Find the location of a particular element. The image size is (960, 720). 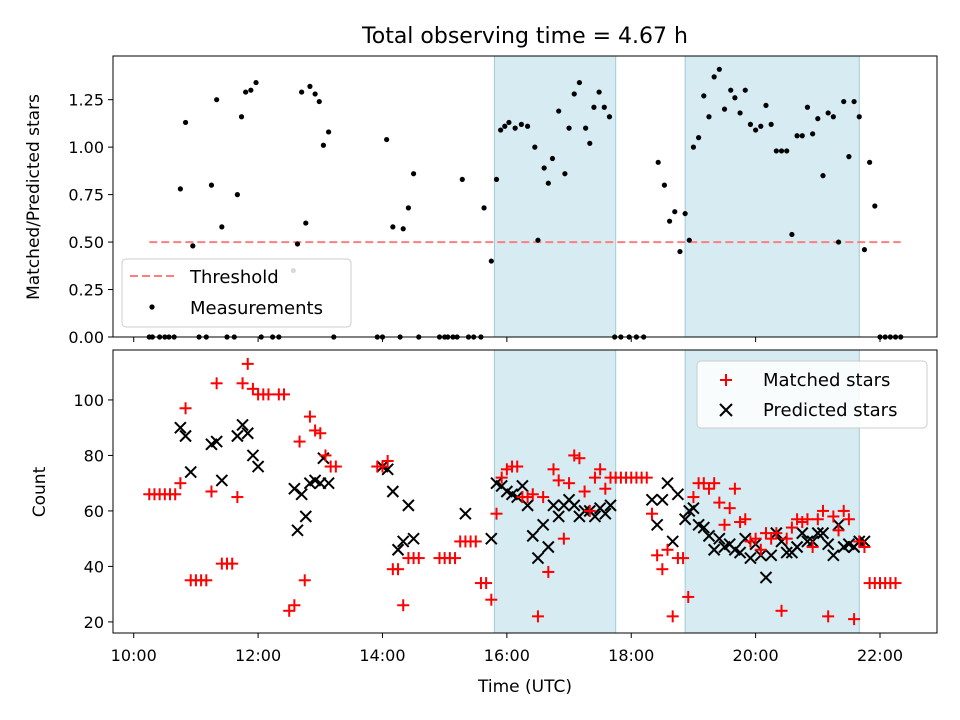

observing-window is located at coordinates (555, 196).